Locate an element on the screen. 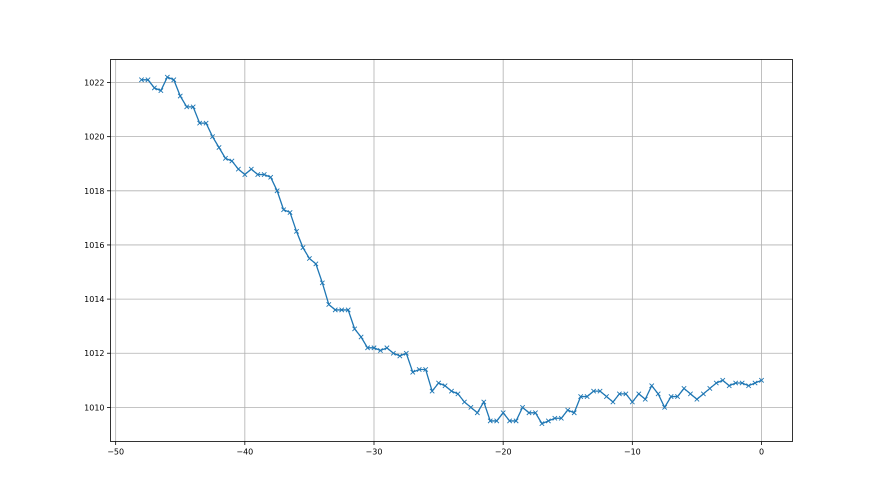 The height and width of the screenshot is (499, 880). y-tick-label: 1010 is located at coordinates (94, 407).